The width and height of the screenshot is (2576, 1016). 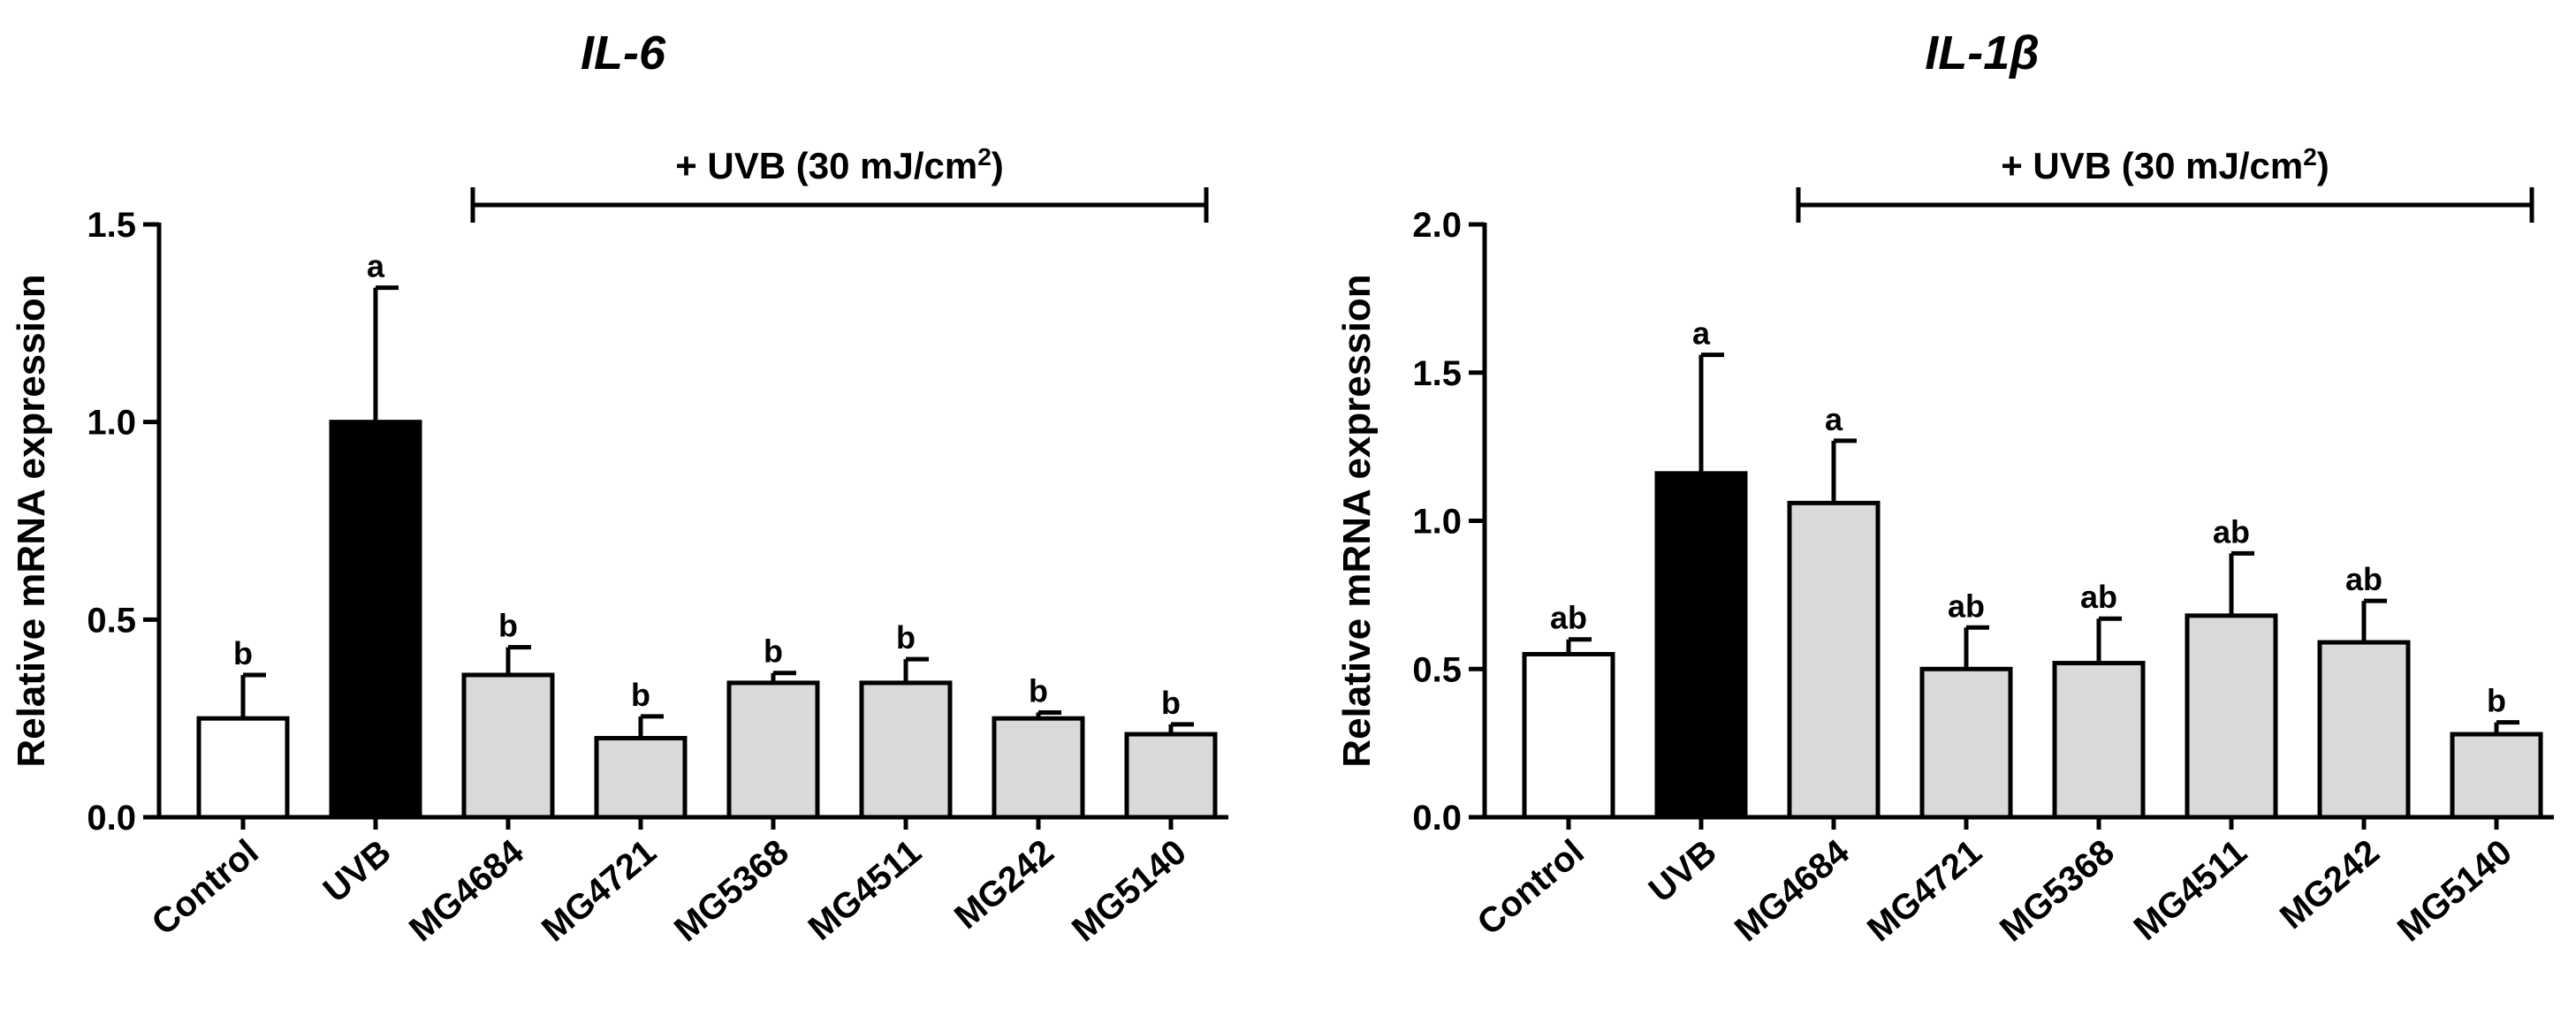 I want to click on chart-title: IL-1β, so click(x=1982, y=54).